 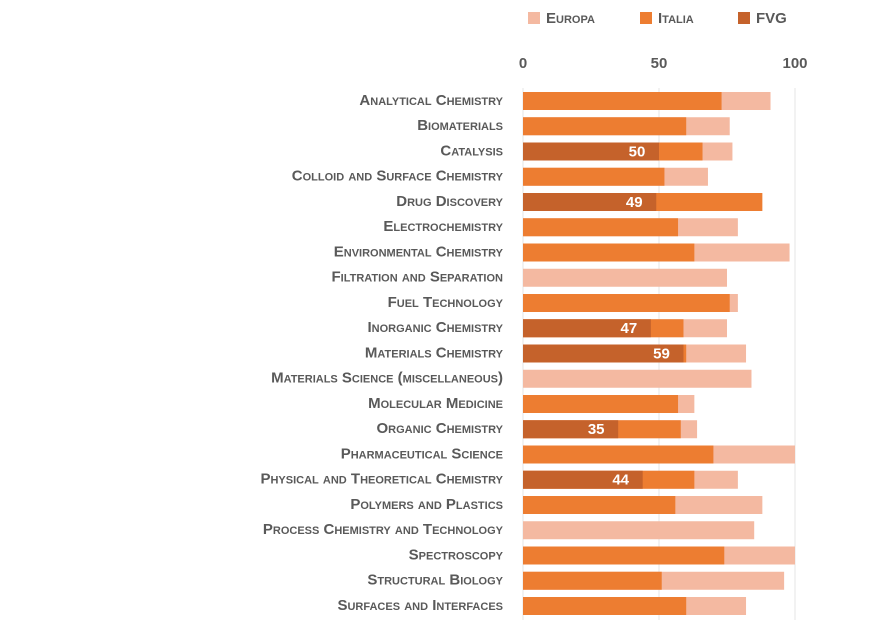 What do you see at coordinates (596, 429) in the screenshot?
I see `data-label: 35` at bounding box center [596, 429].